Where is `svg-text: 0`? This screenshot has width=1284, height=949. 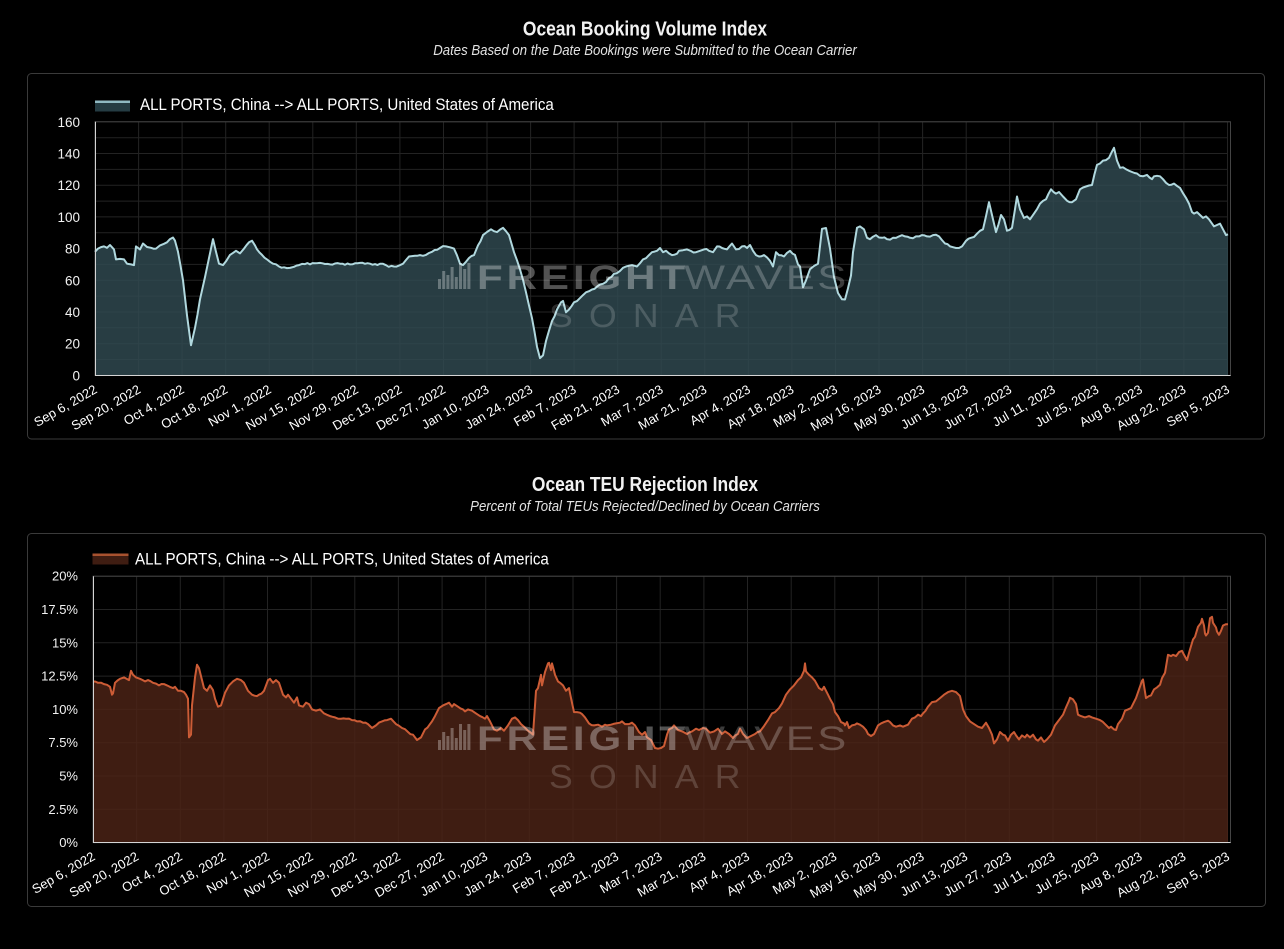
svg-text: 0 is located at coordinates (76, 375).